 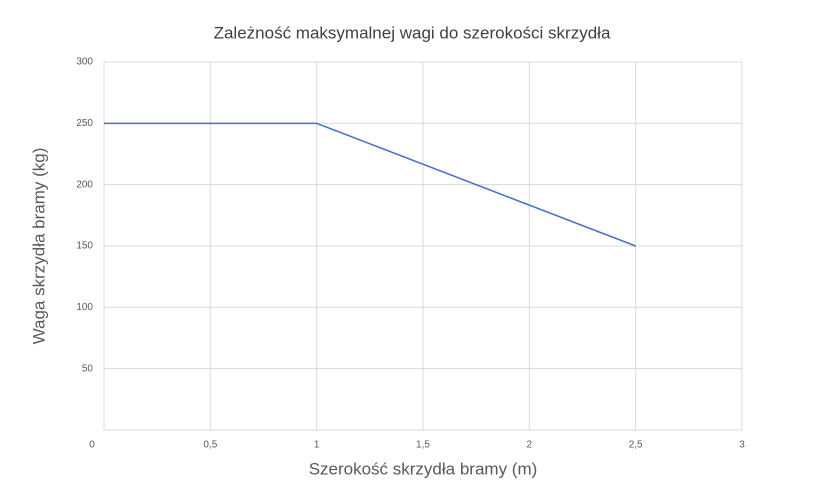 I want to click on y-tick-label: 150, so click(x=84, y=246).